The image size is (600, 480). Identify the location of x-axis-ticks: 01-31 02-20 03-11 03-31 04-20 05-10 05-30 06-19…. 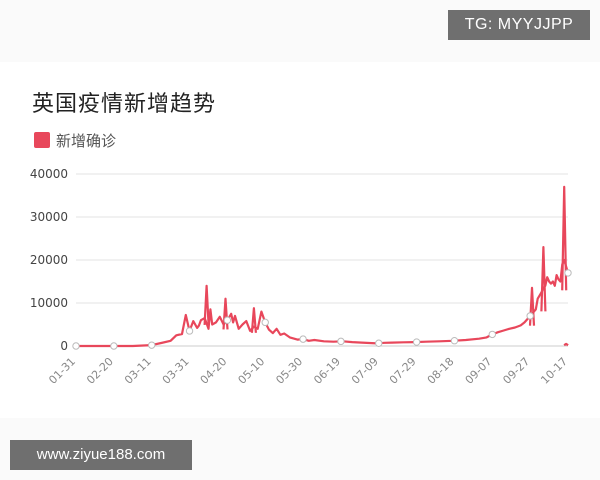
(308, 371).